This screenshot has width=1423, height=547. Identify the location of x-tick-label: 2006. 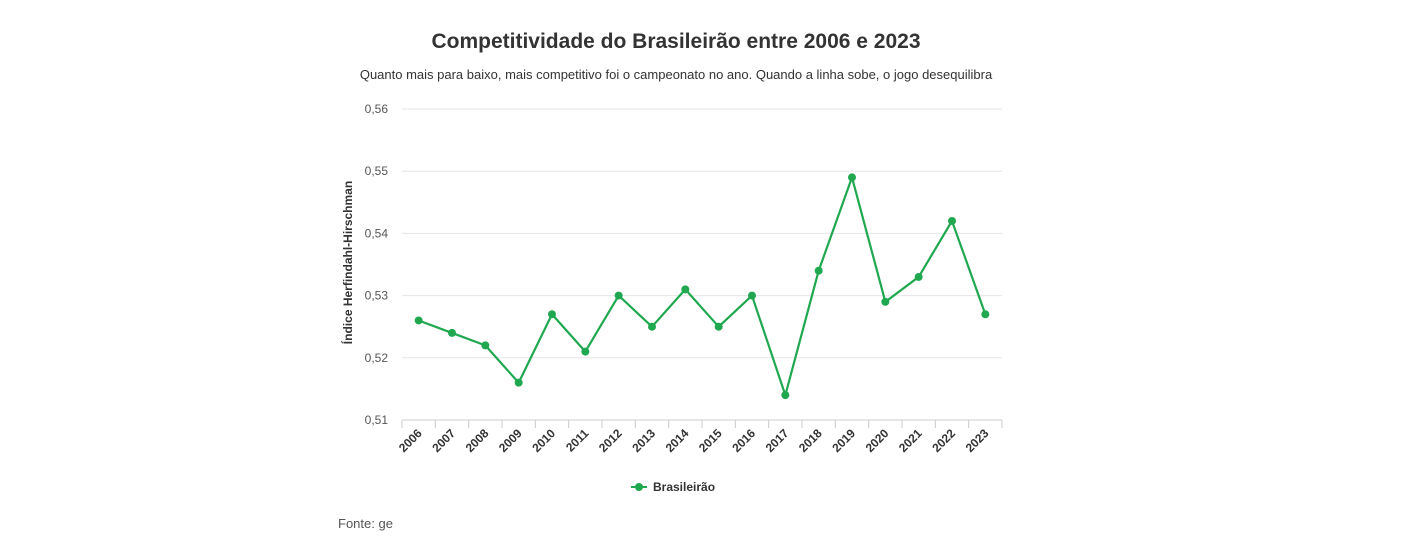
(410, 440).